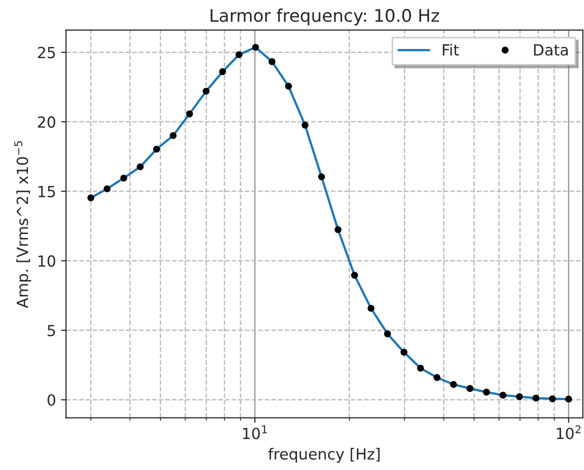 This screenshot has width=584, height=470. What do you see at coordinates (52, 400) in the screenshot?
I see `y-tick-label: 0` at bounding box center [52, 400].